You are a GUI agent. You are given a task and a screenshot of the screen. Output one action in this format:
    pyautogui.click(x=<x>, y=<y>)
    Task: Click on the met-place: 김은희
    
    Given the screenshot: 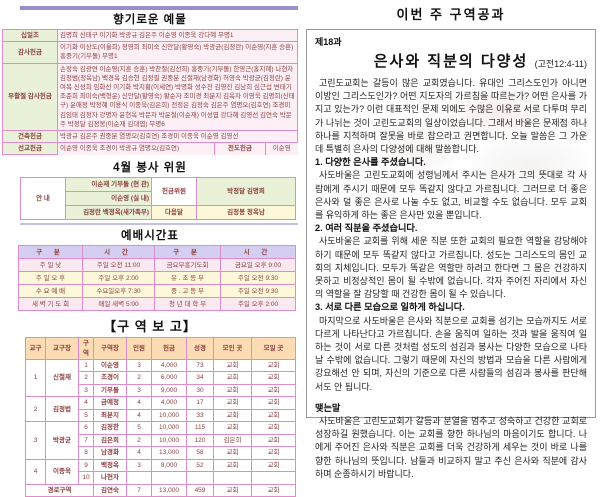 What is the action you would take?
    pyautogui.click(x=232, y=440)
    